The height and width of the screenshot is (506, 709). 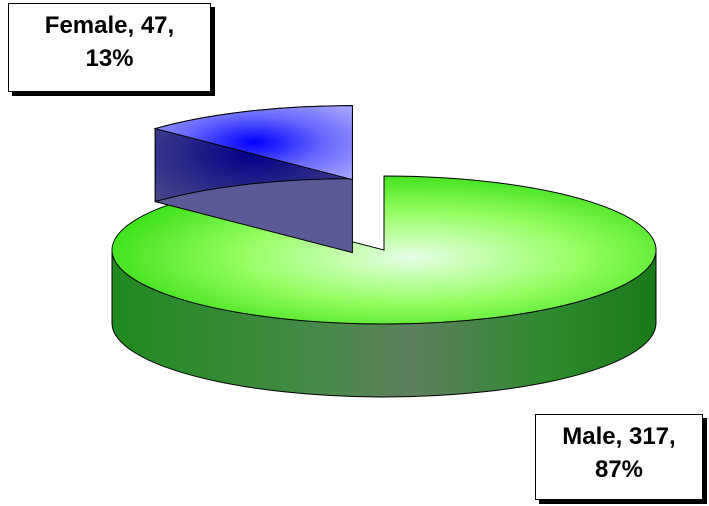 What do you see at coordinates (619, 469) in the screenshot?
I see `slice-label-male-line2: 87%` at bounding box center [619, 469].